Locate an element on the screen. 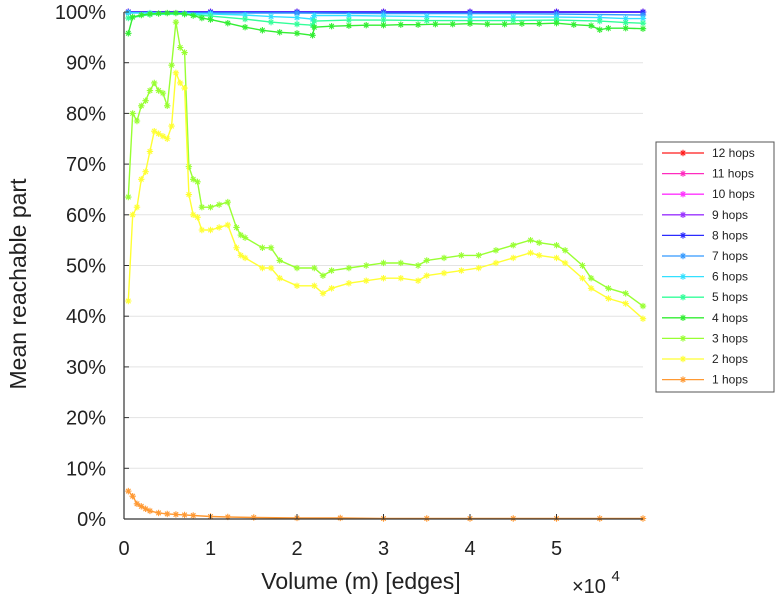 The width and height of the screenshot is (781, 605). y-tick-label: 70% is located at coordinates (86, 165).